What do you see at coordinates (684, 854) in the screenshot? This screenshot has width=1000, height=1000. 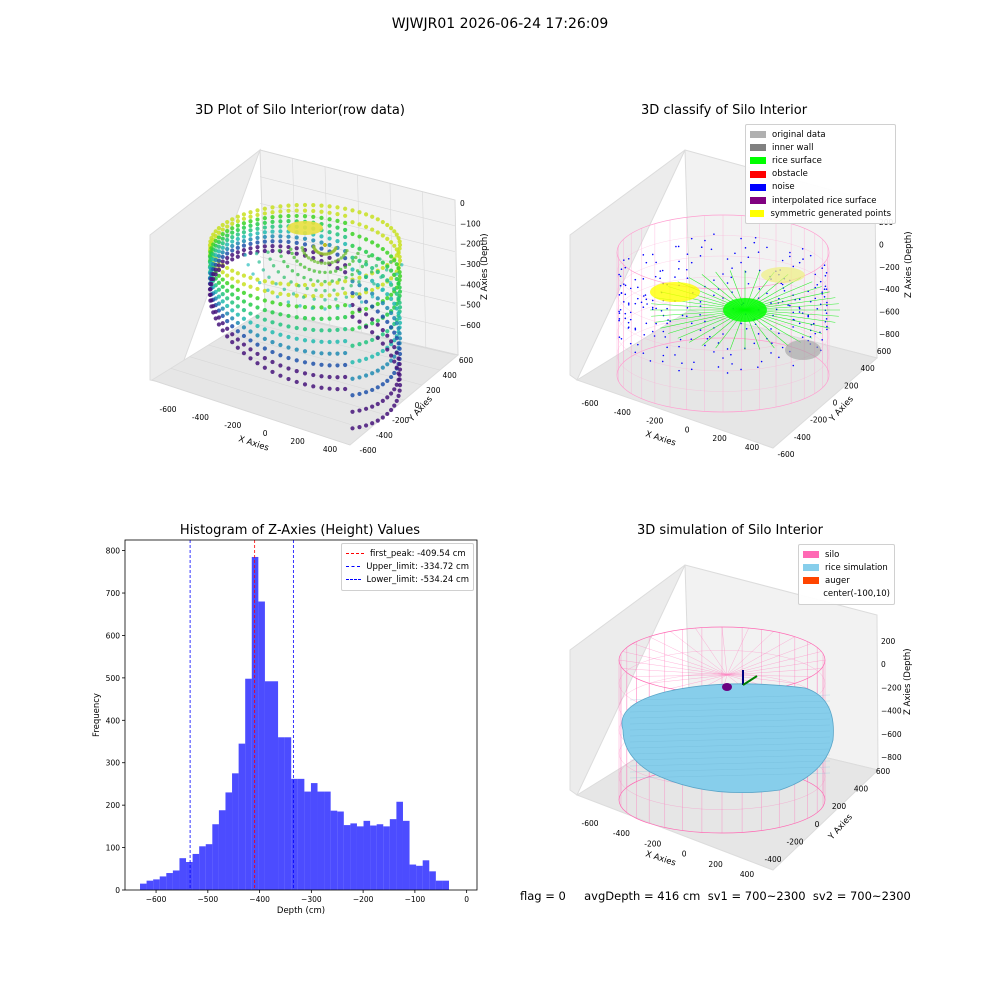 I see `x-tick-label: 0` at bounding box center [684, 854].